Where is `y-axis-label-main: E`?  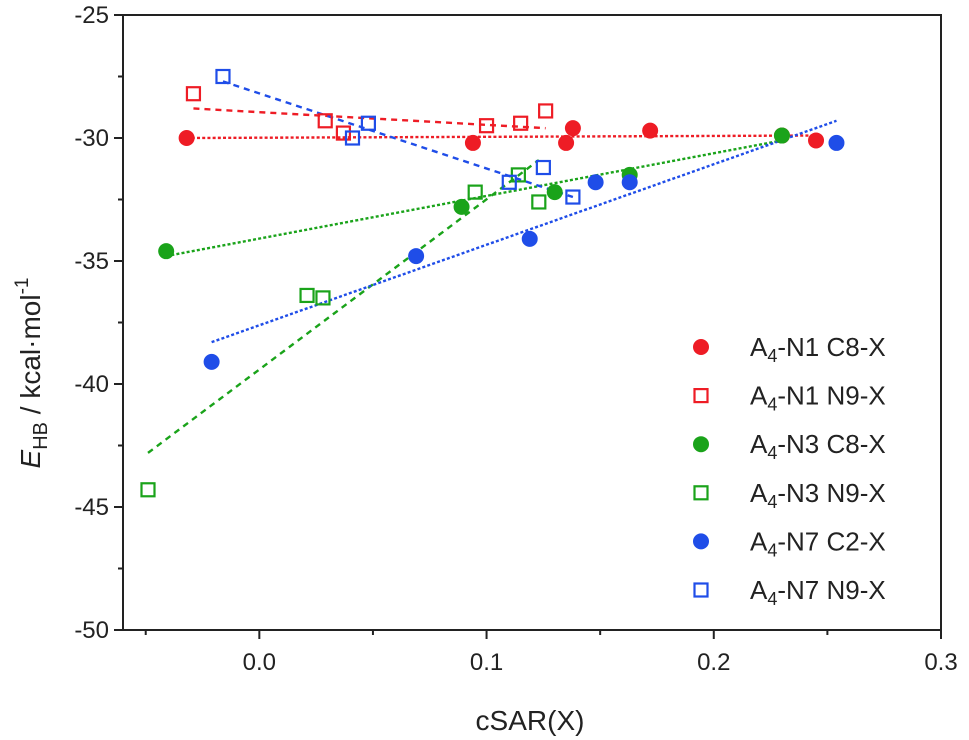
y-axis-label-main: E is located at coordinates (30, 458).